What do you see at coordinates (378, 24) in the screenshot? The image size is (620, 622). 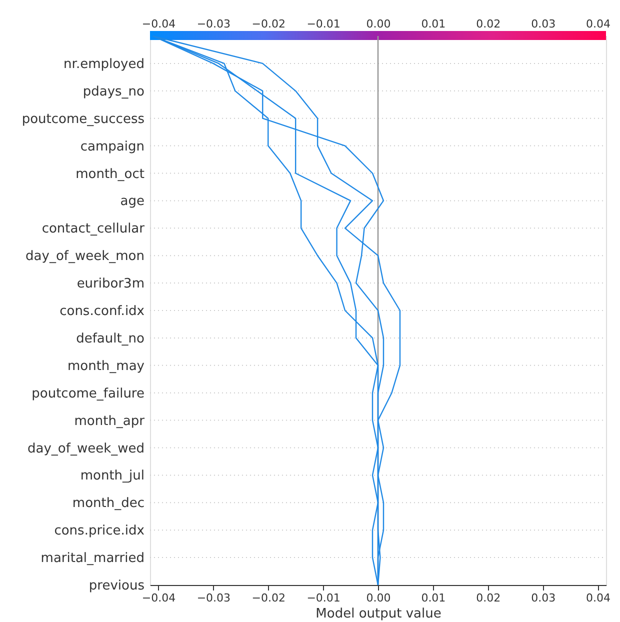 I see `color-bar-label: 0.00` at bounding box center [378, 24].